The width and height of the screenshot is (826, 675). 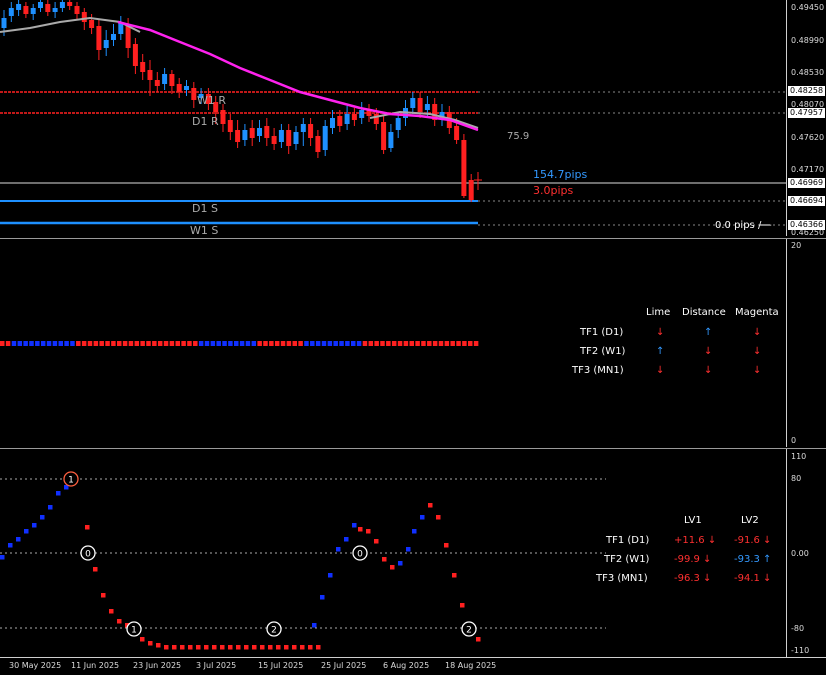 I want to click on price-tag: 0.46366, so click(x=806, y=225).